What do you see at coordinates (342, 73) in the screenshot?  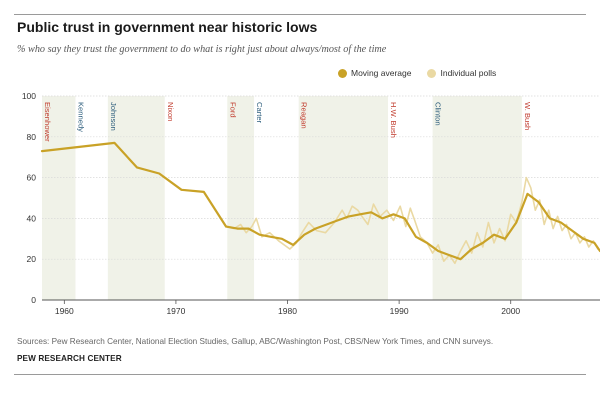 I see `legend-swatch-moving-average` at bounding box center [342, 73].